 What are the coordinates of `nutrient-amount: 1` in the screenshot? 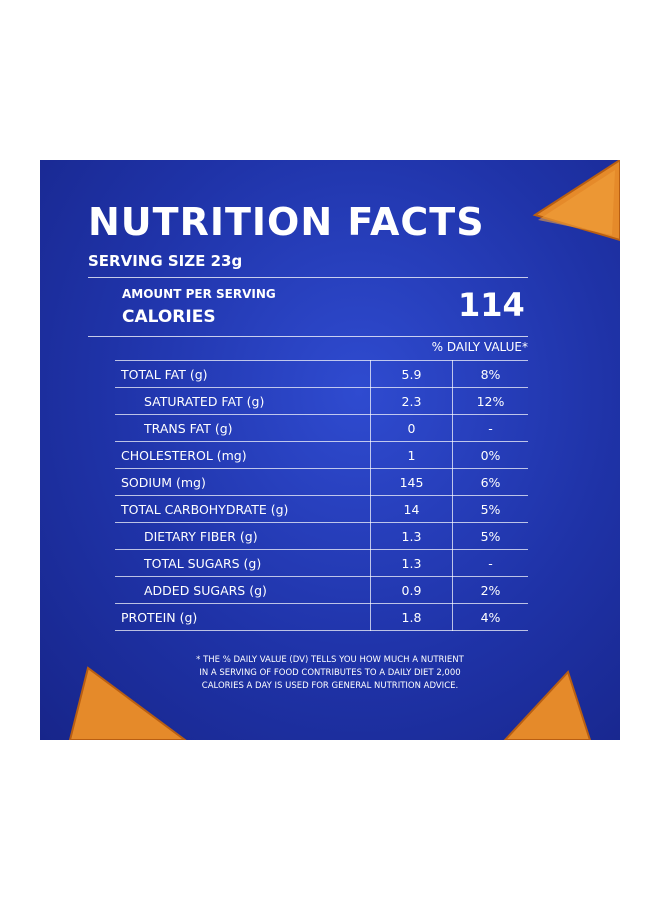 It's located at (411, 455).